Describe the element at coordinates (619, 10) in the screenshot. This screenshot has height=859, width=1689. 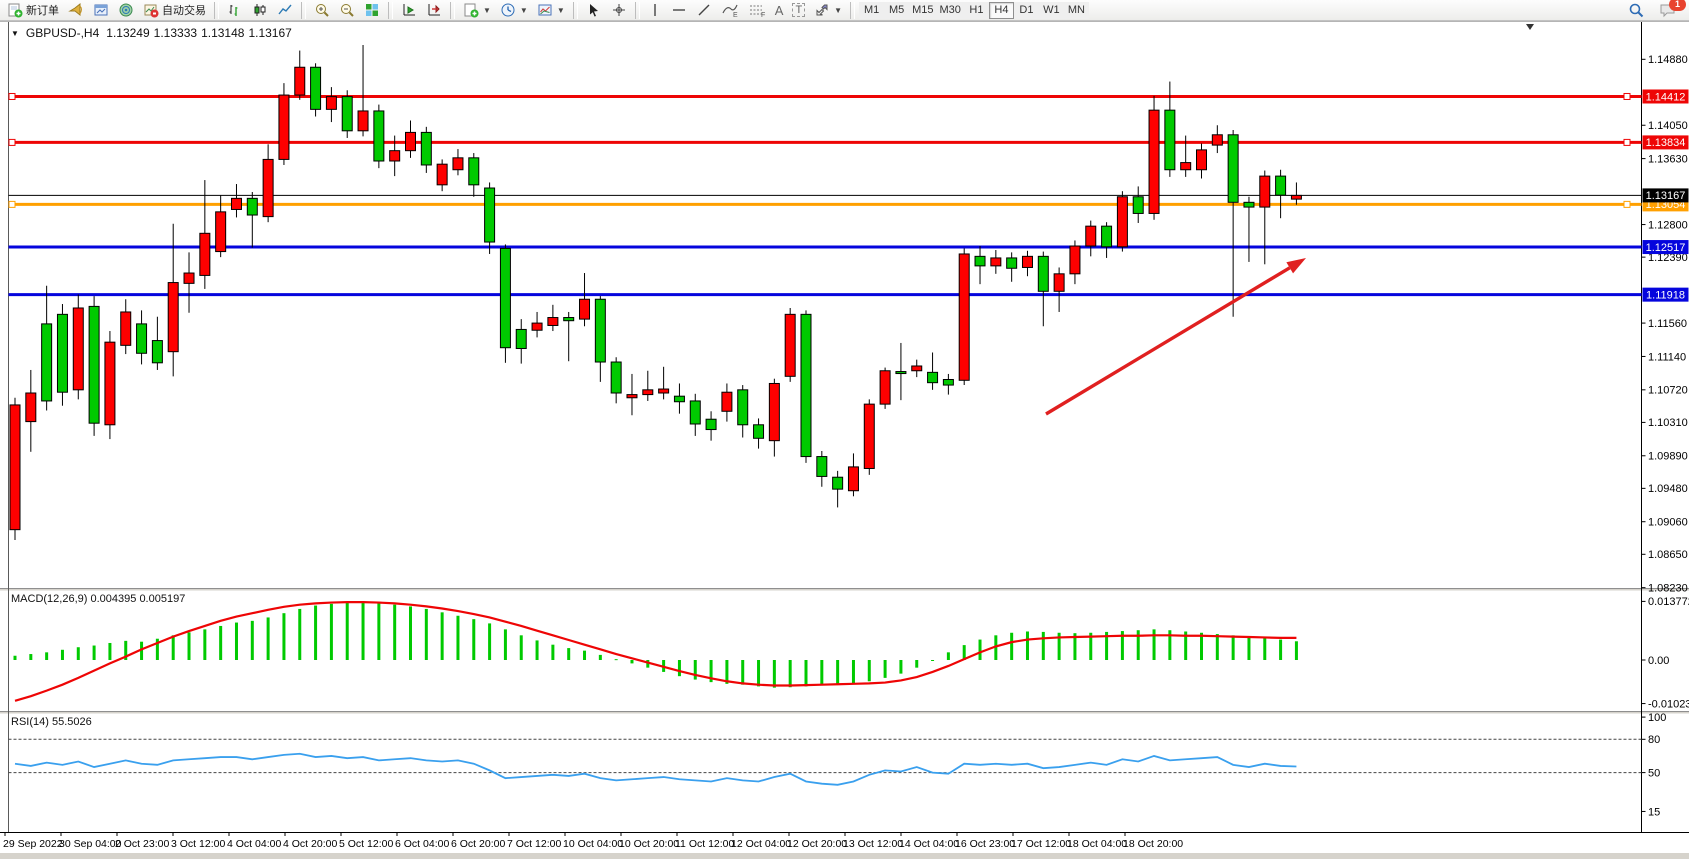
I see `crosshair-tool-button` at that location.